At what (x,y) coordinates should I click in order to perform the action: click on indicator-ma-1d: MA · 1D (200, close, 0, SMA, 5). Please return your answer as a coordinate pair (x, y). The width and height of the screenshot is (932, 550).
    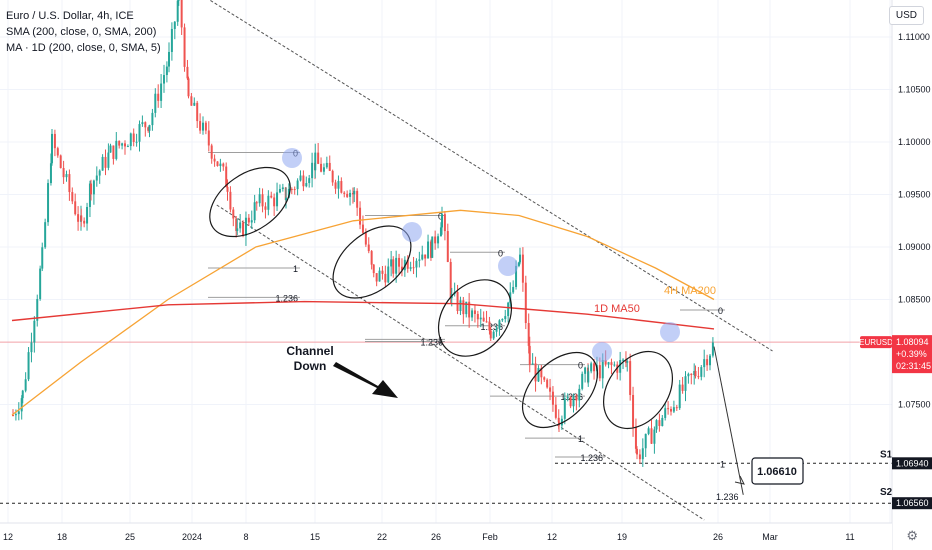
    Looking at the image, I should click on (83, 48).